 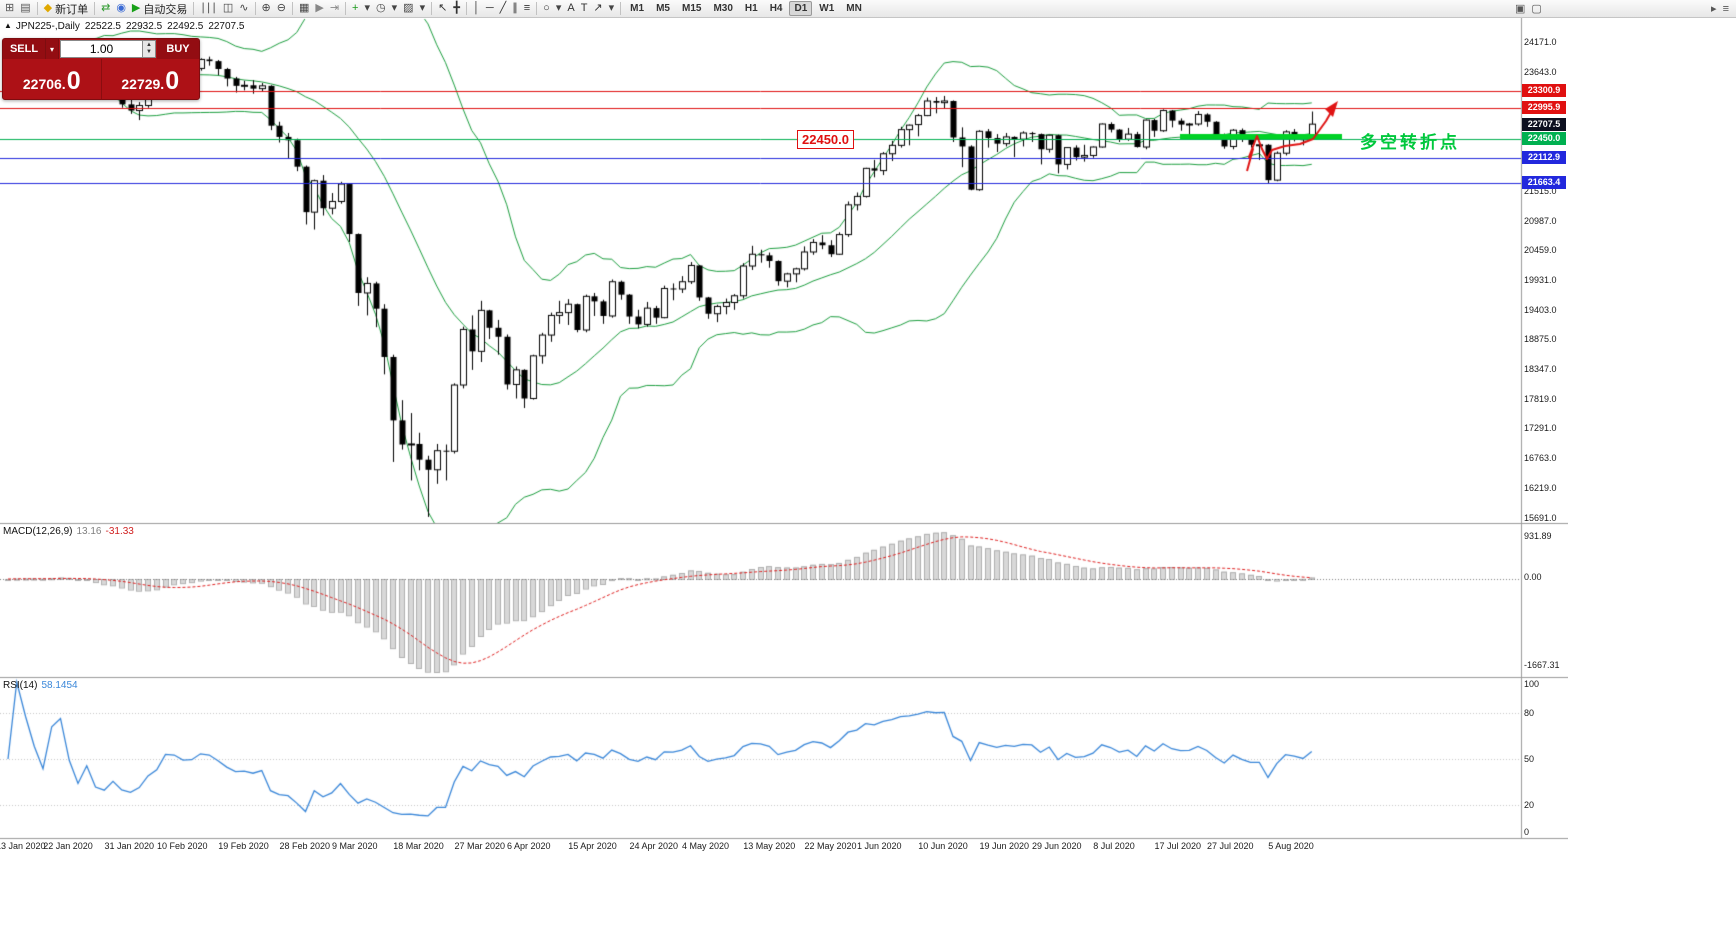 I want to click on high-value: 22932.5, so click(x=144, y=26).